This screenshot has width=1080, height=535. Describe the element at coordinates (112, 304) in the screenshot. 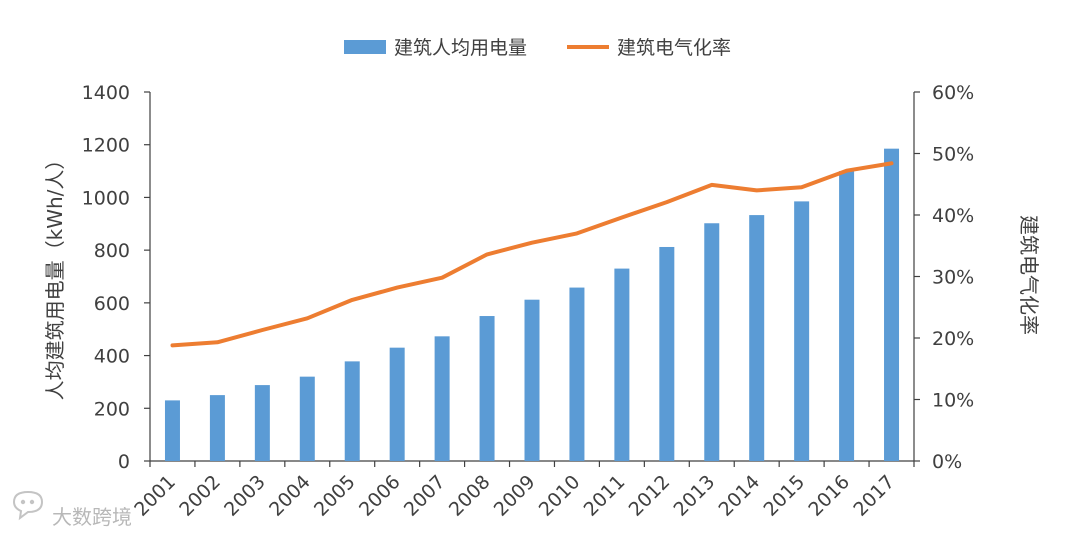

I see `y-tick-label-left: 600` at that location.